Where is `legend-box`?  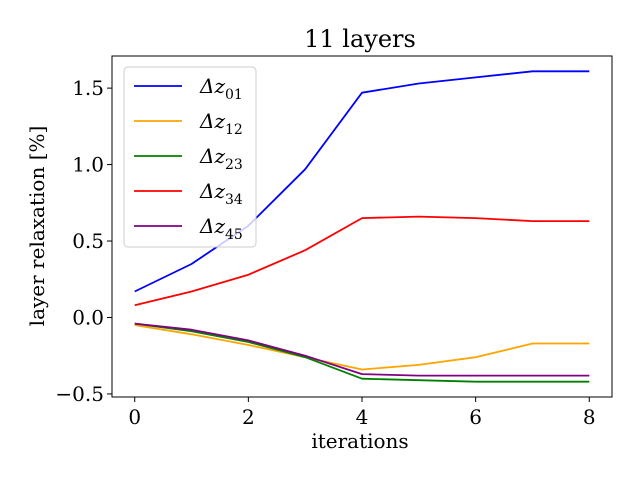 legend-box is located at coordinates (190, 157).